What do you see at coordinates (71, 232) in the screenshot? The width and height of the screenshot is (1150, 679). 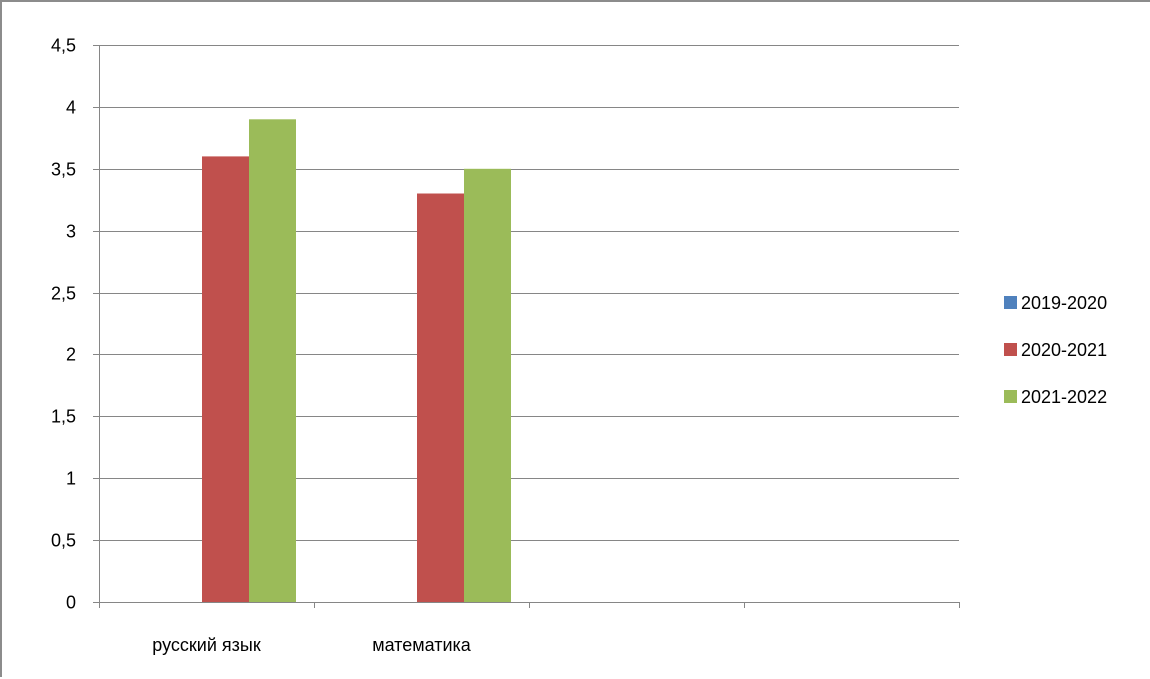 I see `y-tick-label: 3` at bounding box center [71, 232].